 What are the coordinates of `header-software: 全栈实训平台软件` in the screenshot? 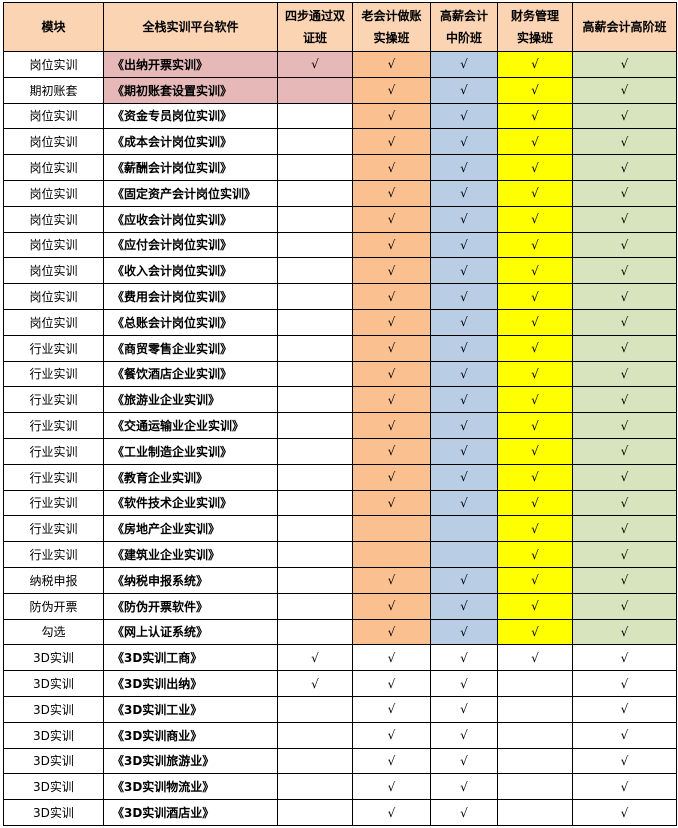 It's located at (190, 27).